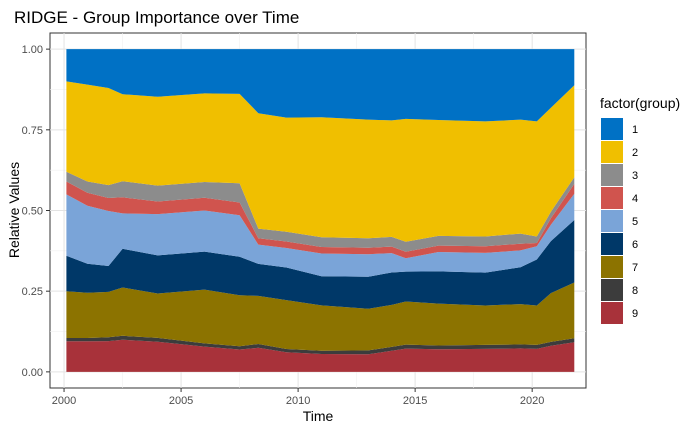  What do you see at coordinates (635, 314) in the screenshot?
I see `legend-label-9: 9` at bounding box center [635, 314].